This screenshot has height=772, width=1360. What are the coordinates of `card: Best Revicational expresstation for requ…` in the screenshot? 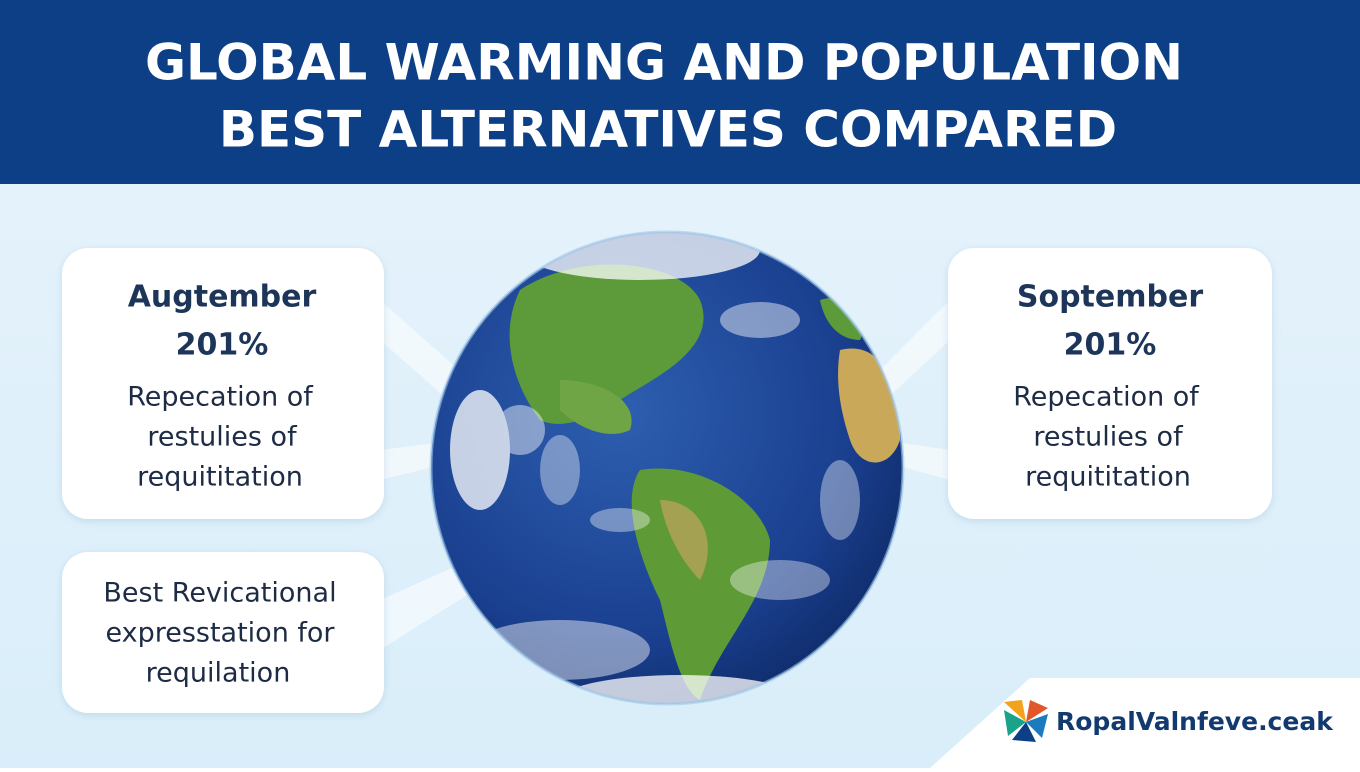 It's located at (223, 632).